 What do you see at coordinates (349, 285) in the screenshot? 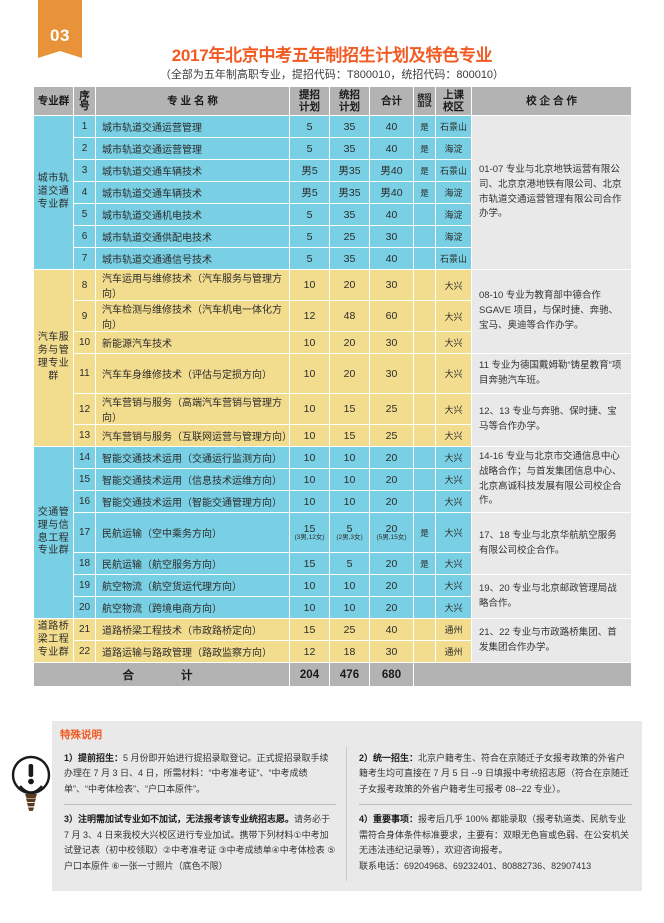
I see `tong-plan: 20` at bounding box center [349, 285].